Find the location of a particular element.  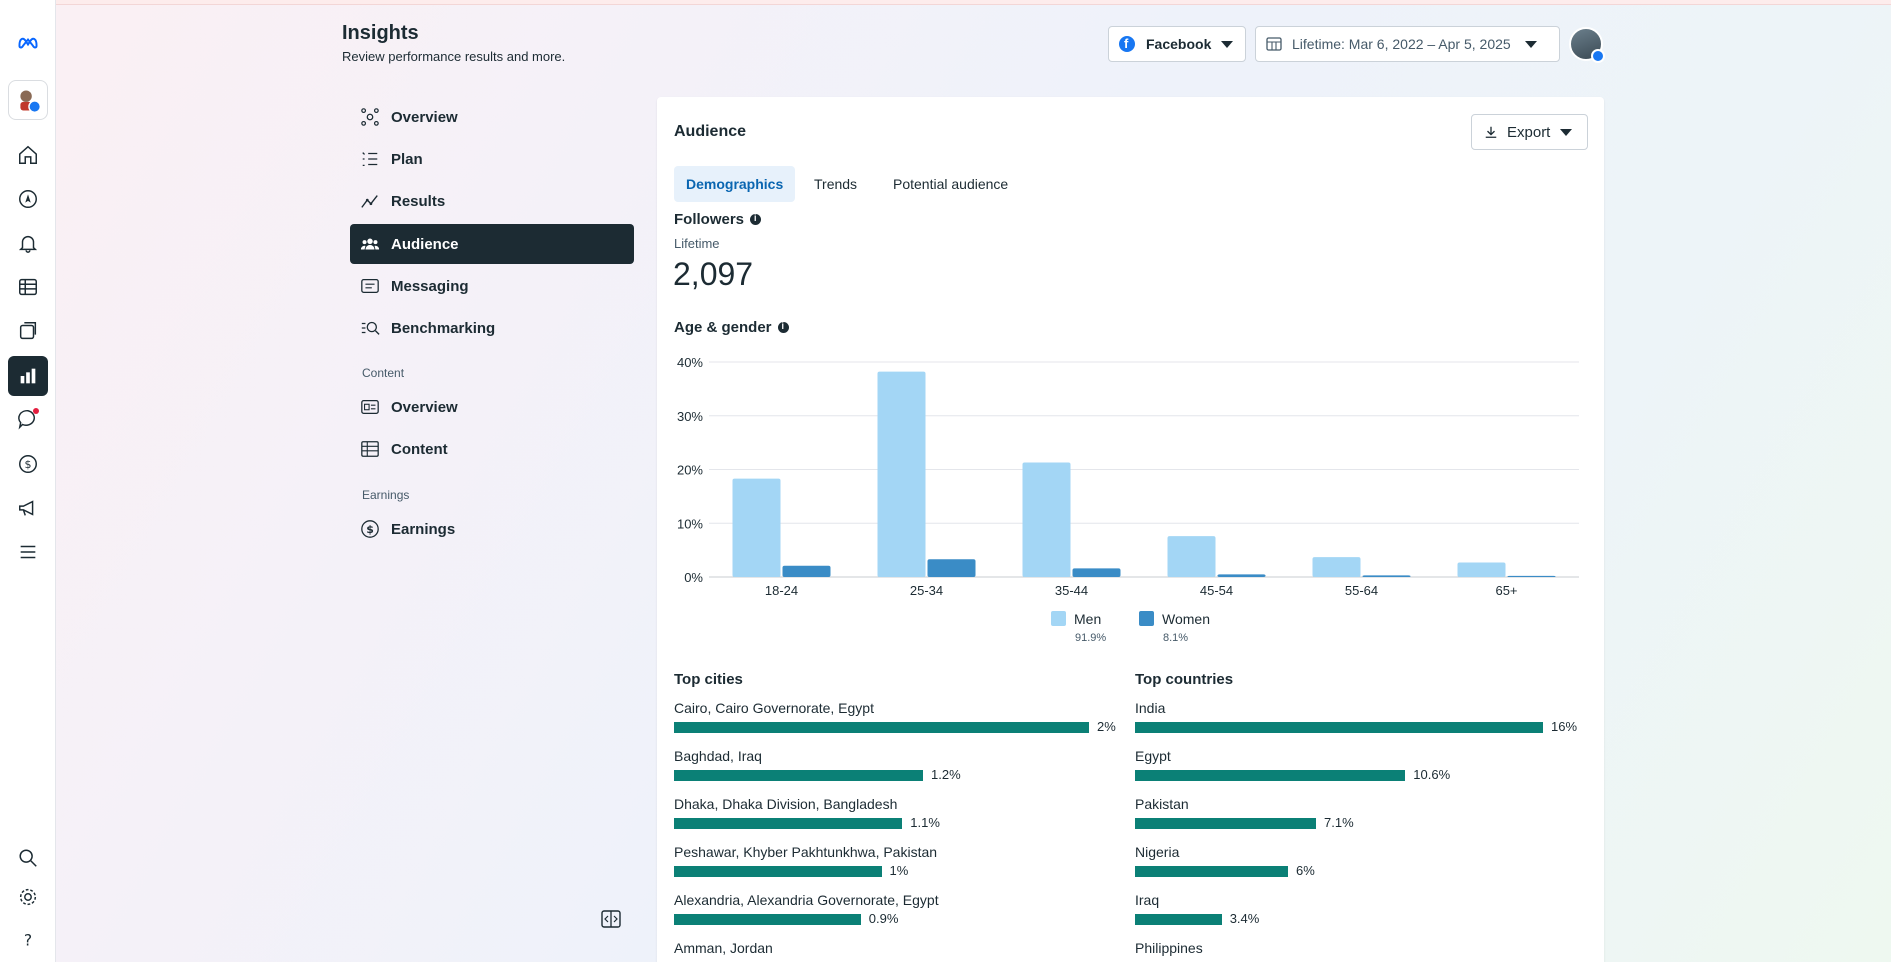

nav-label: Audience is located at coordinates (425, 244).